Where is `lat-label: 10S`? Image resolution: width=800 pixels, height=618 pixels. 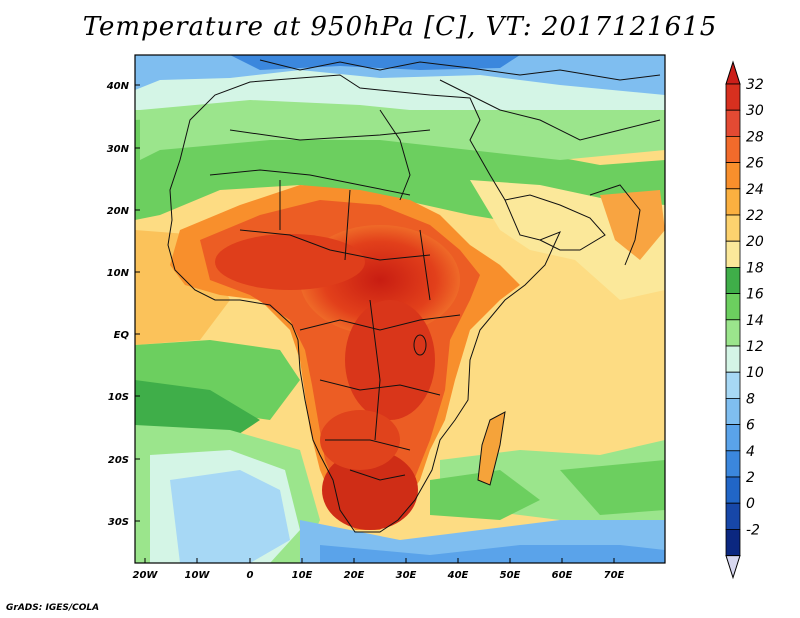
lat-label: 10S is located at coordinates (118, 397).